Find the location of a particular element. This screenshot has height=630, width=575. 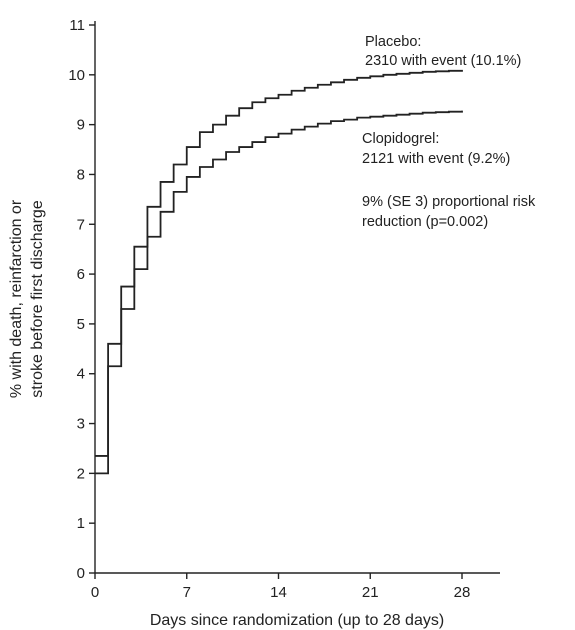

y-tick-label: 10 is located at coordinates (76, 75).